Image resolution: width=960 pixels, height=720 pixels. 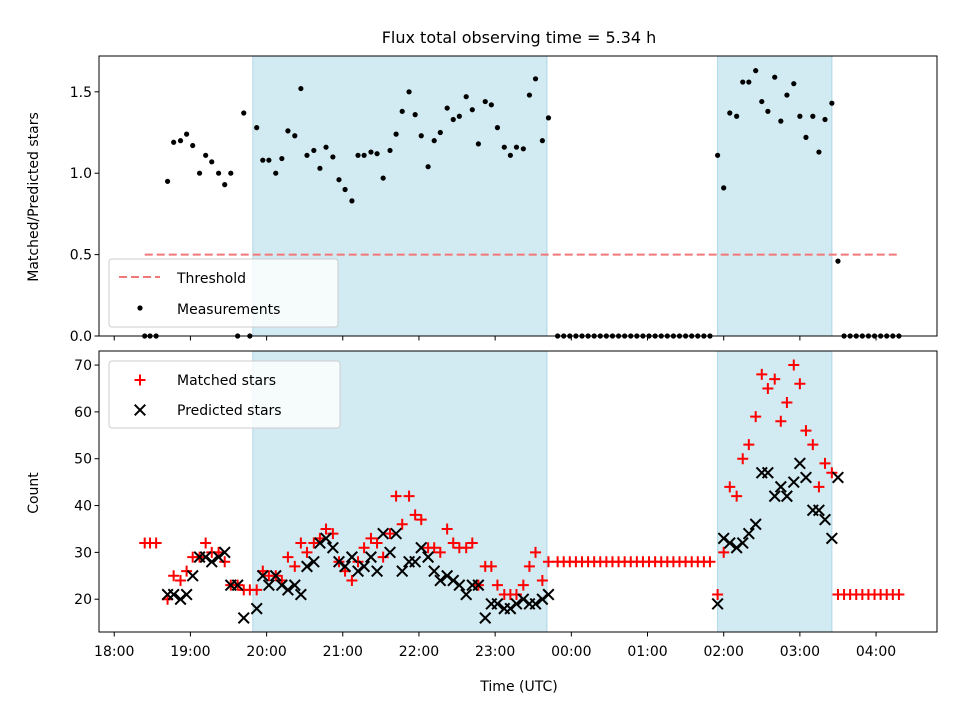 What do you see at coordinates (83, 553) in the screenshot?
I see `y-tick-label: 30` at bounding box center [83, 553].